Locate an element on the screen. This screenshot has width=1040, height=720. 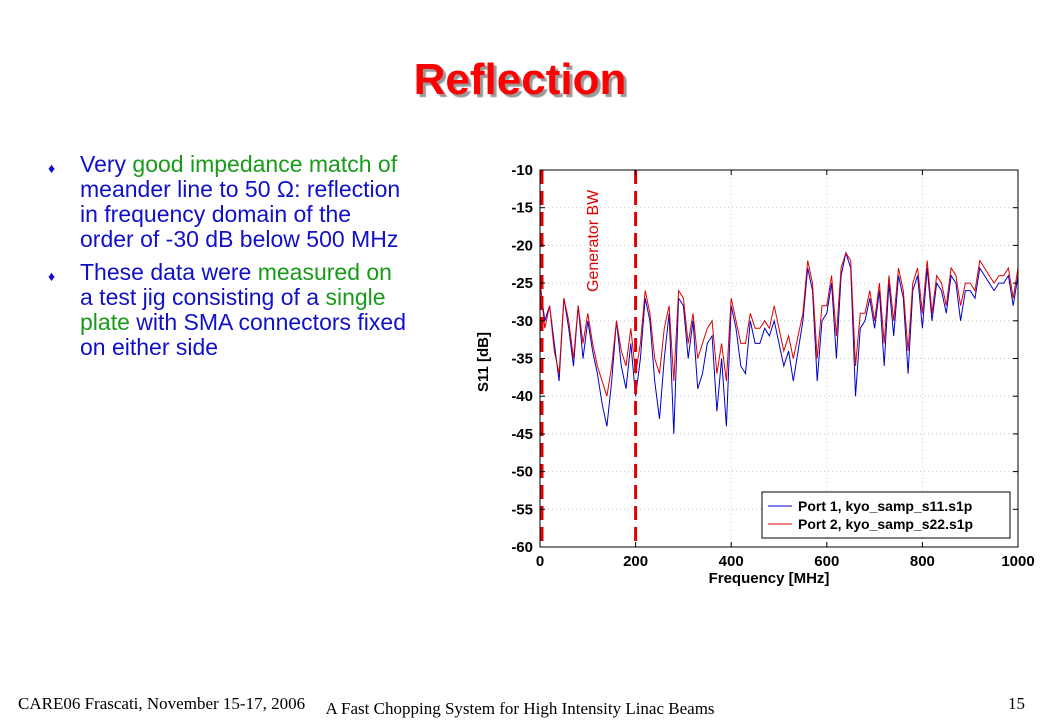
y-tick-label: -35 is located at coordinates (522, 359).